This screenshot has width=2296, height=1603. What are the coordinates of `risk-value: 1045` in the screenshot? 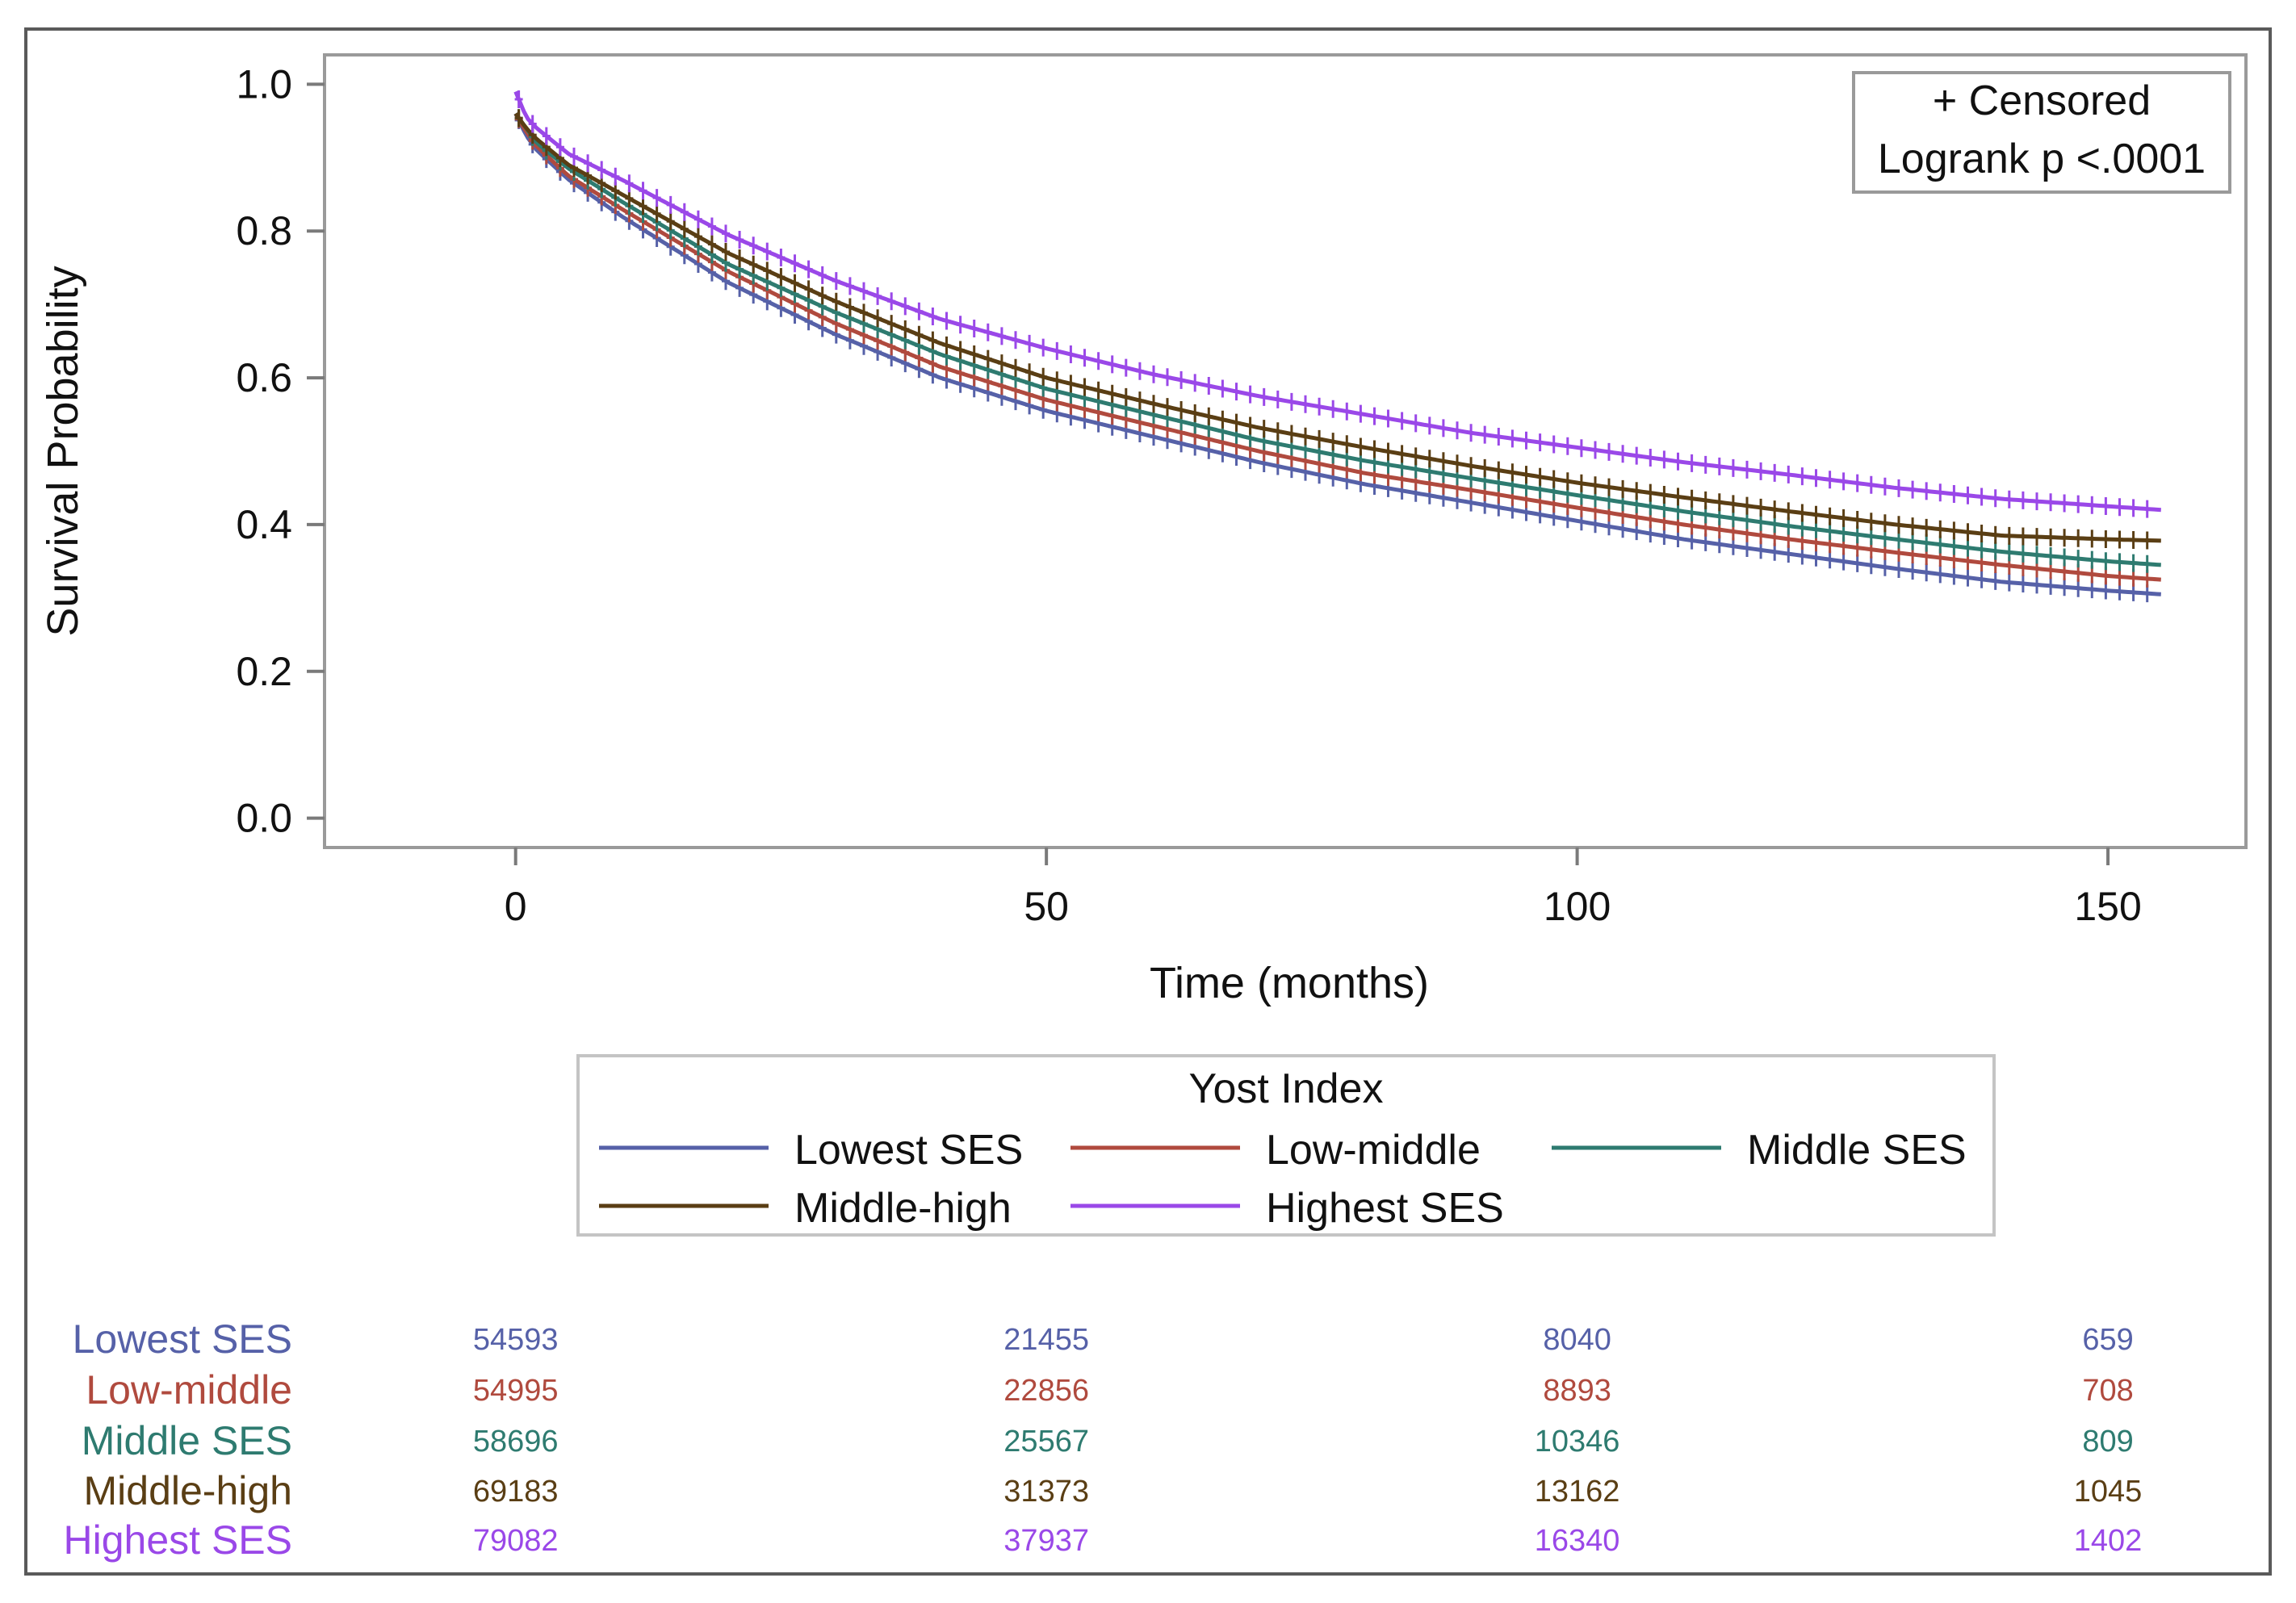 It's located at (2108, 1492).